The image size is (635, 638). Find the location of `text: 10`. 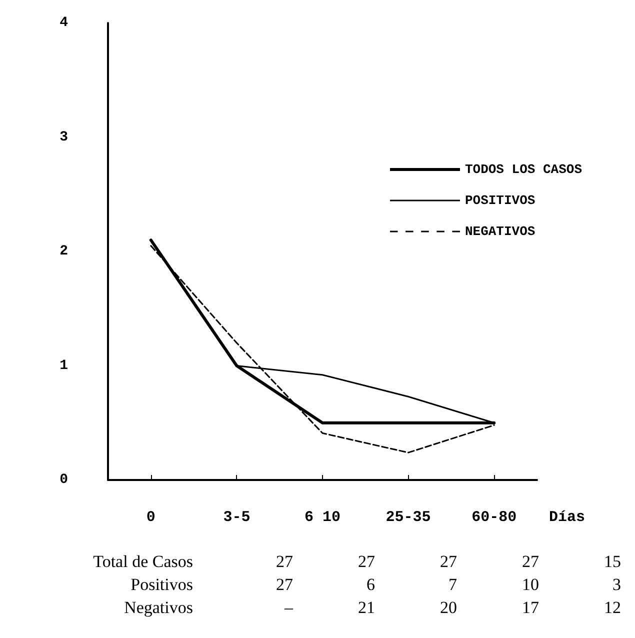

text: 10 is located at coordinates (530, 584).